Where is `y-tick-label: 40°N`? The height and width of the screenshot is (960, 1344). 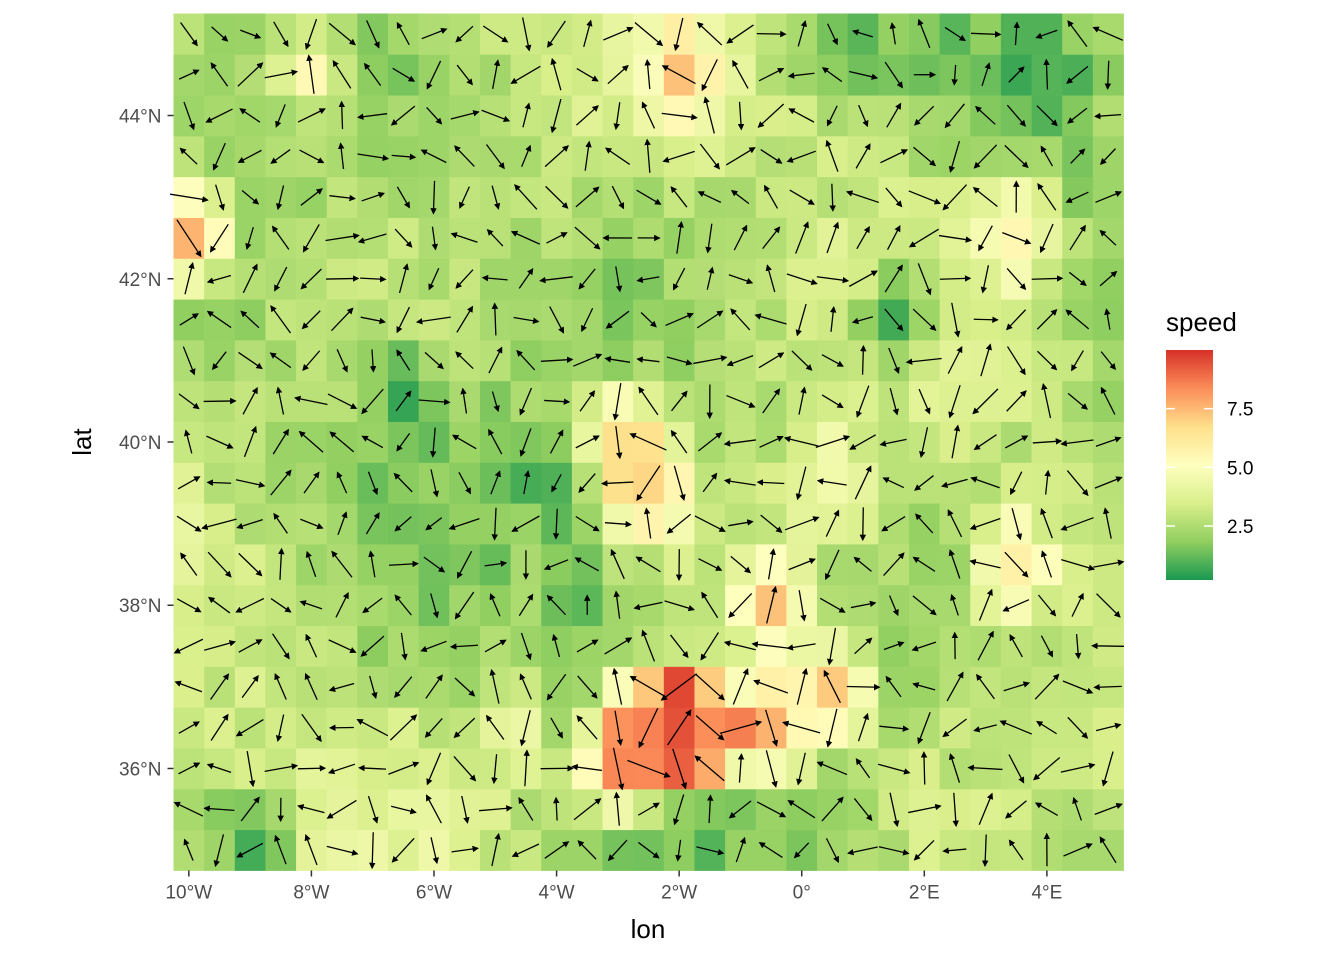
y-tick-label: 40°N is located at coordinates (140, 443).